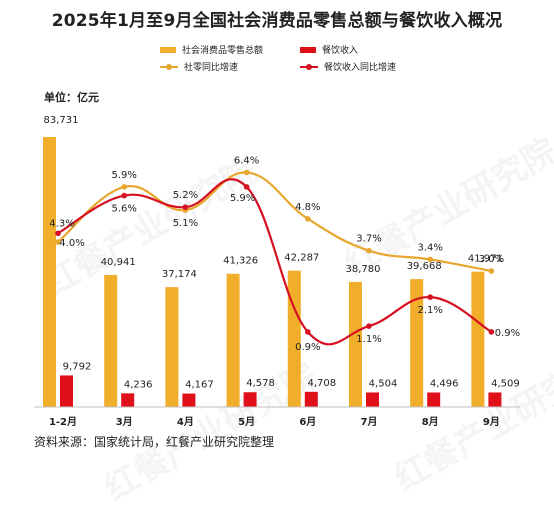 The image size is (554, 510). What do you see at coordinates (185, 223) in the screenshot?
I see `retail-growth-label: 5.1%` at bounding box center [185, 223].